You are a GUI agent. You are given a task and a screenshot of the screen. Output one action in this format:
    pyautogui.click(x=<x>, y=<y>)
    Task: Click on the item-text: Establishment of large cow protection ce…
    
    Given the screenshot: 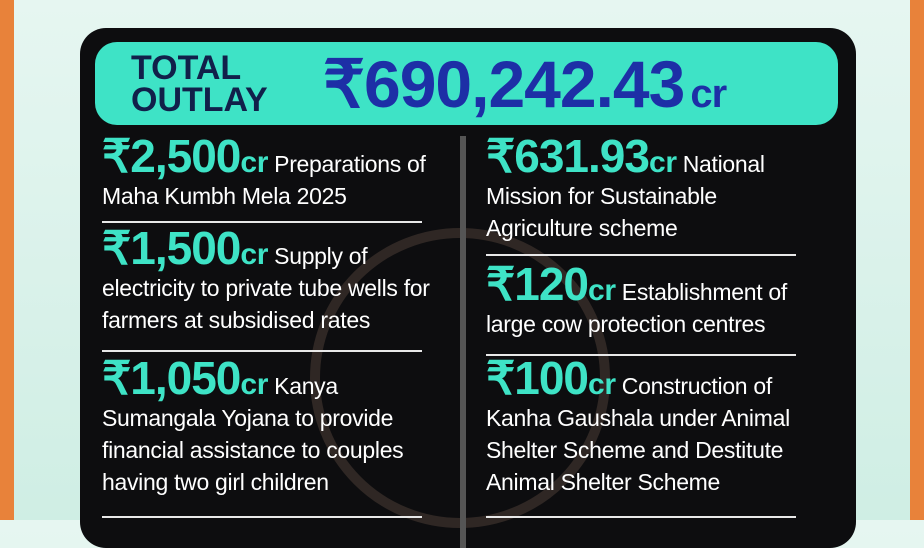 What is the action you would take?
    pyautogui.click(x=637, y=308)
    